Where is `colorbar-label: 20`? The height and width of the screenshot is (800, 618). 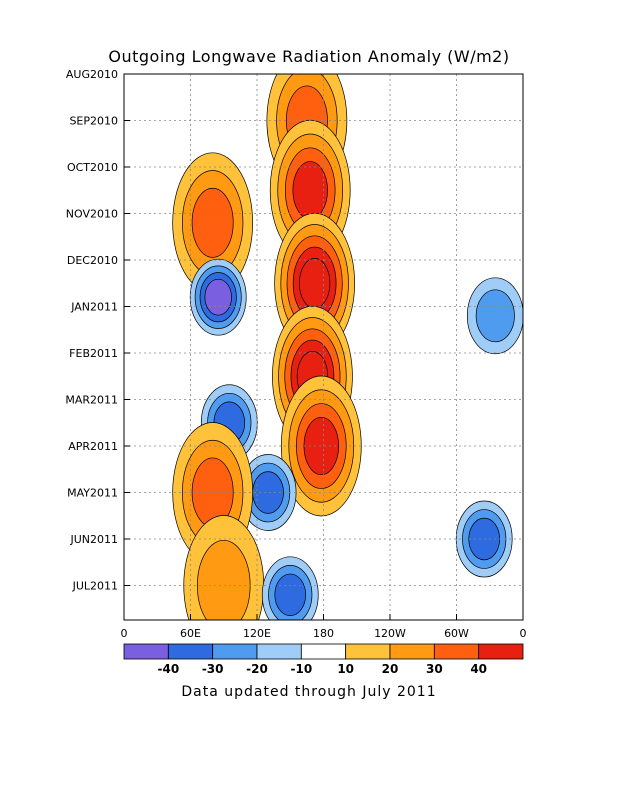 colorbar-label: 20 is located at coordinates (390, 669).